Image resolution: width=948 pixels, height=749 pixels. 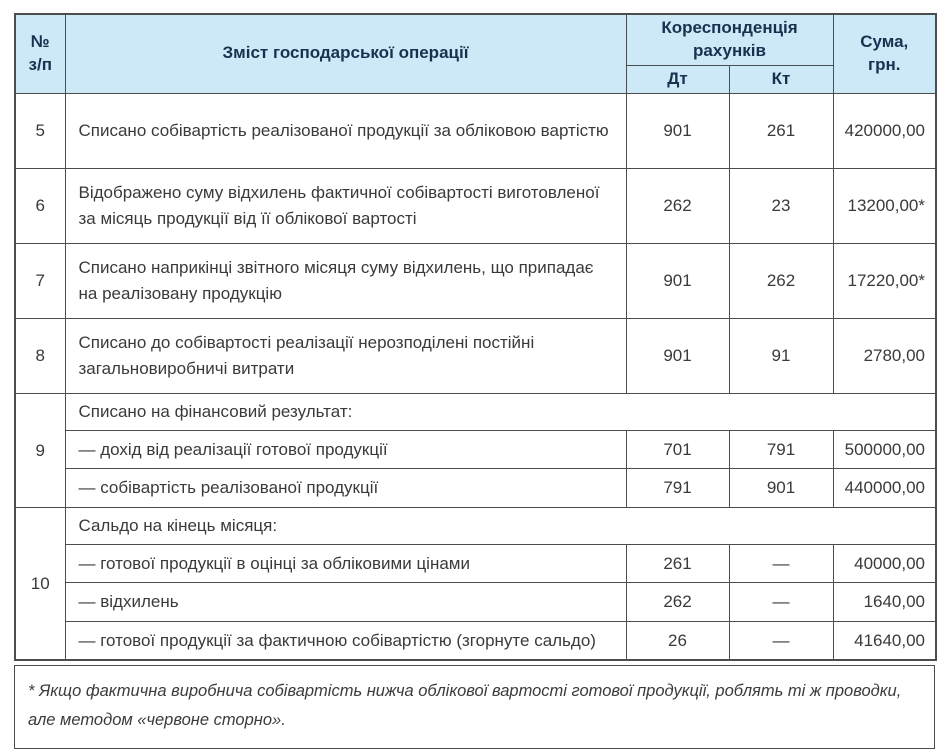 What do you see at coordinates (40, 280) in the screenshot?
I see `row-num: 7` at bounding box center [40, 280].